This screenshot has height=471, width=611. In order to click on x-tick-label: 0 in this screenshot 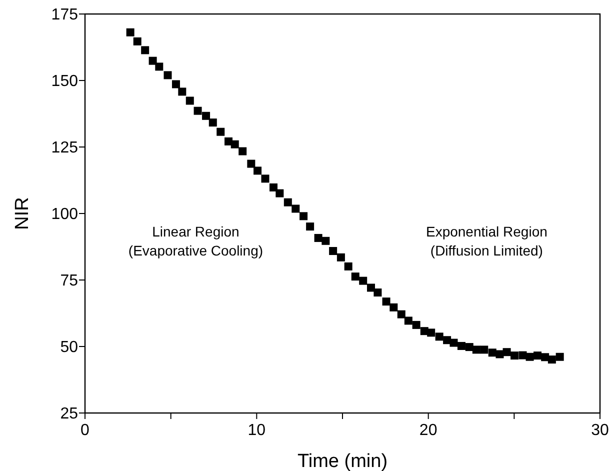, I will do `click(85, 430)`.